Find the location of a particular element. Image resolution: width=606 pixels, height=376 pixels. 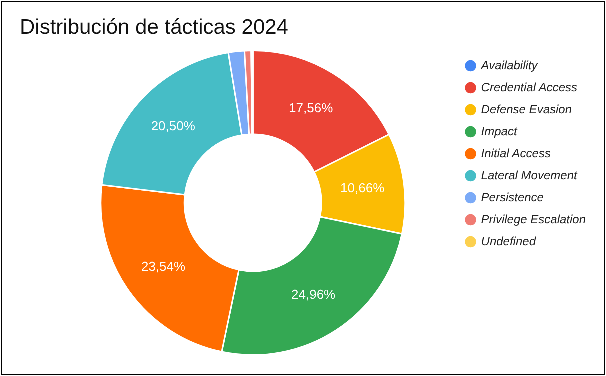

legend-label: Availability is located at coordinates (509, 65).